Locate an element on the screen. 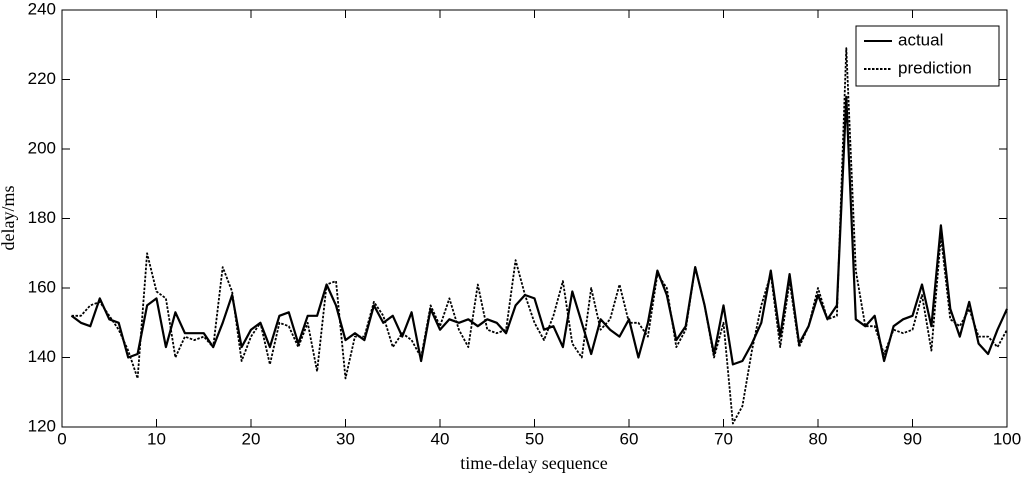  y-axis-label: delay/ms is located at coordinates (9, 218).